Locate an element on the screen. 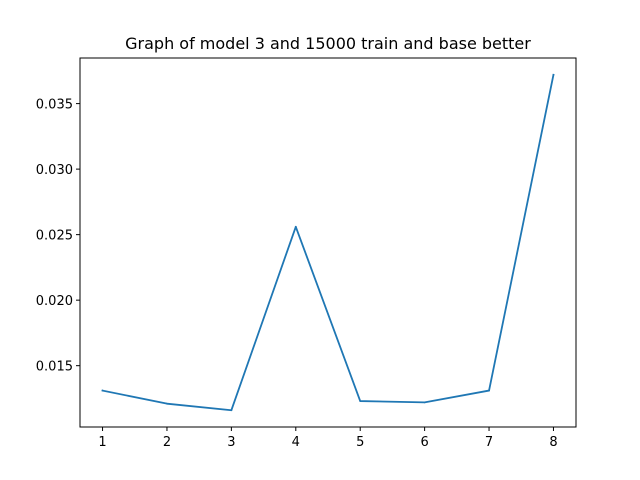 The width and height of the screenshot is (640, 480). x-tick-label: 1 is located at coordinates (102, 442).